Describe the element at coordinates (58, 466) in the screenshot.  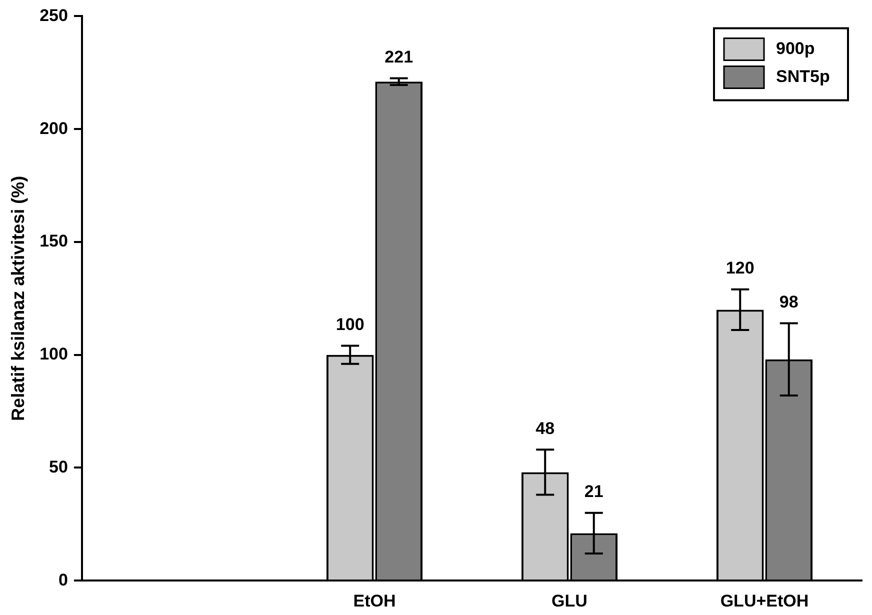
I see `y-tick-label: 50` at that location.